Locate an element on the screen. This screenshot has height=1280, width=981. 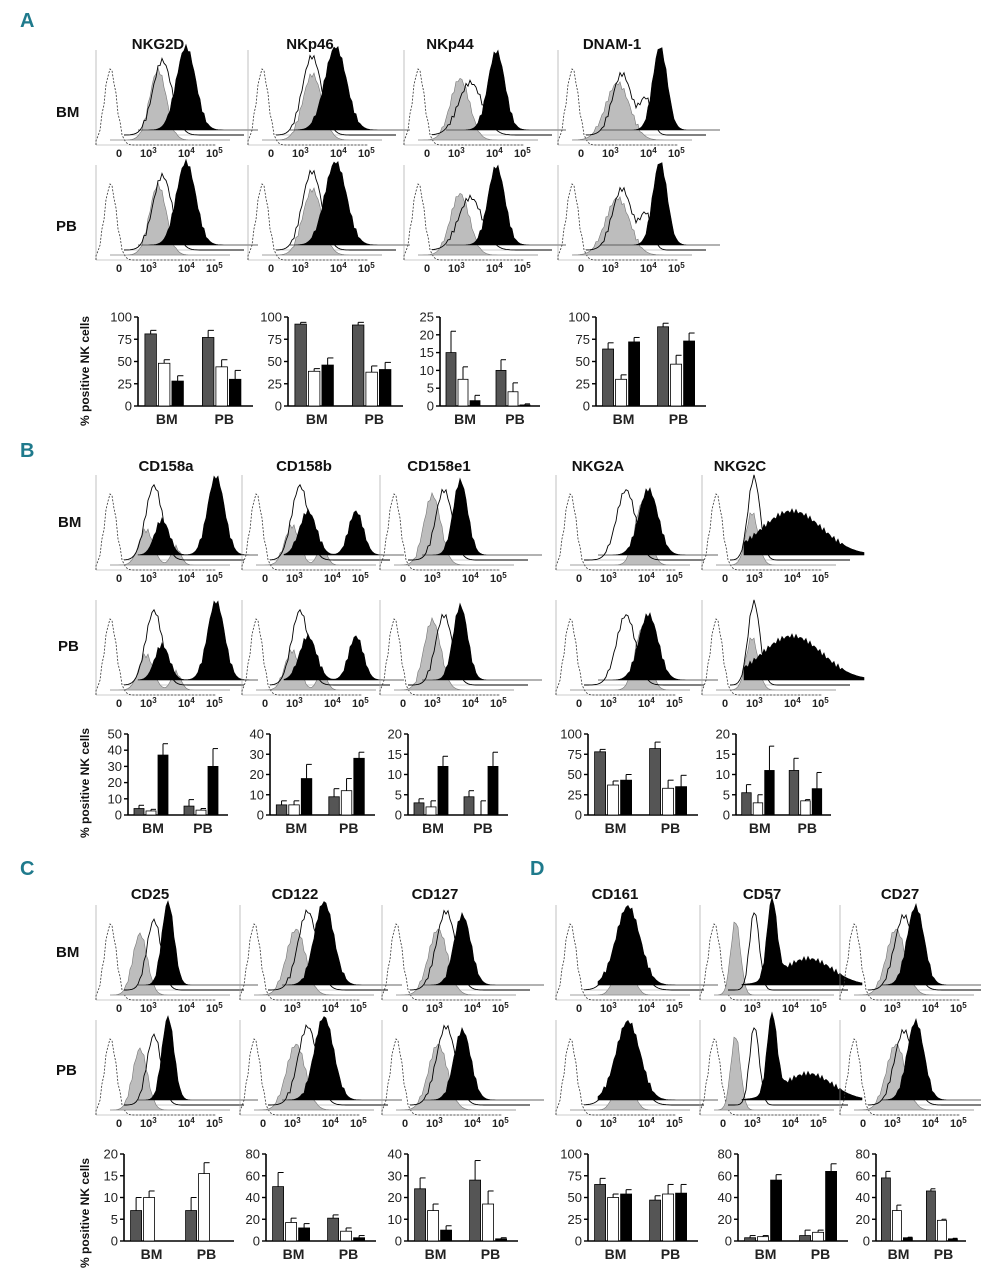
histogram-pb-dnam-1: 0 10³ 10⁴ 10⁵ is located at coordinates (638, 218).